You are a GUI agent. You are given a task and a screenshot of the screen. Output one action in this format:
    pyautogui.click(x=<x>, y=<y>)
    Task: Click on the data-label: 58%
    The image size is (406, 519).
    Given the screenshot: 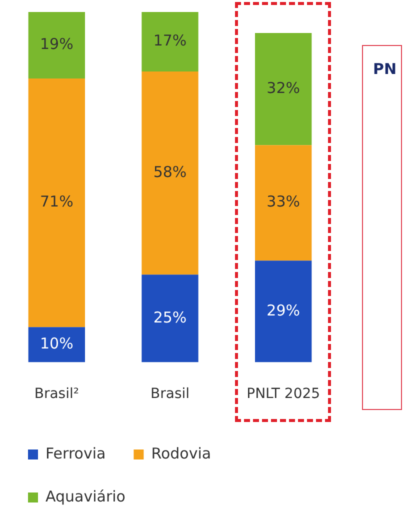 What is the action you would take?
    pyautogui.click(x=170, y=171)
    